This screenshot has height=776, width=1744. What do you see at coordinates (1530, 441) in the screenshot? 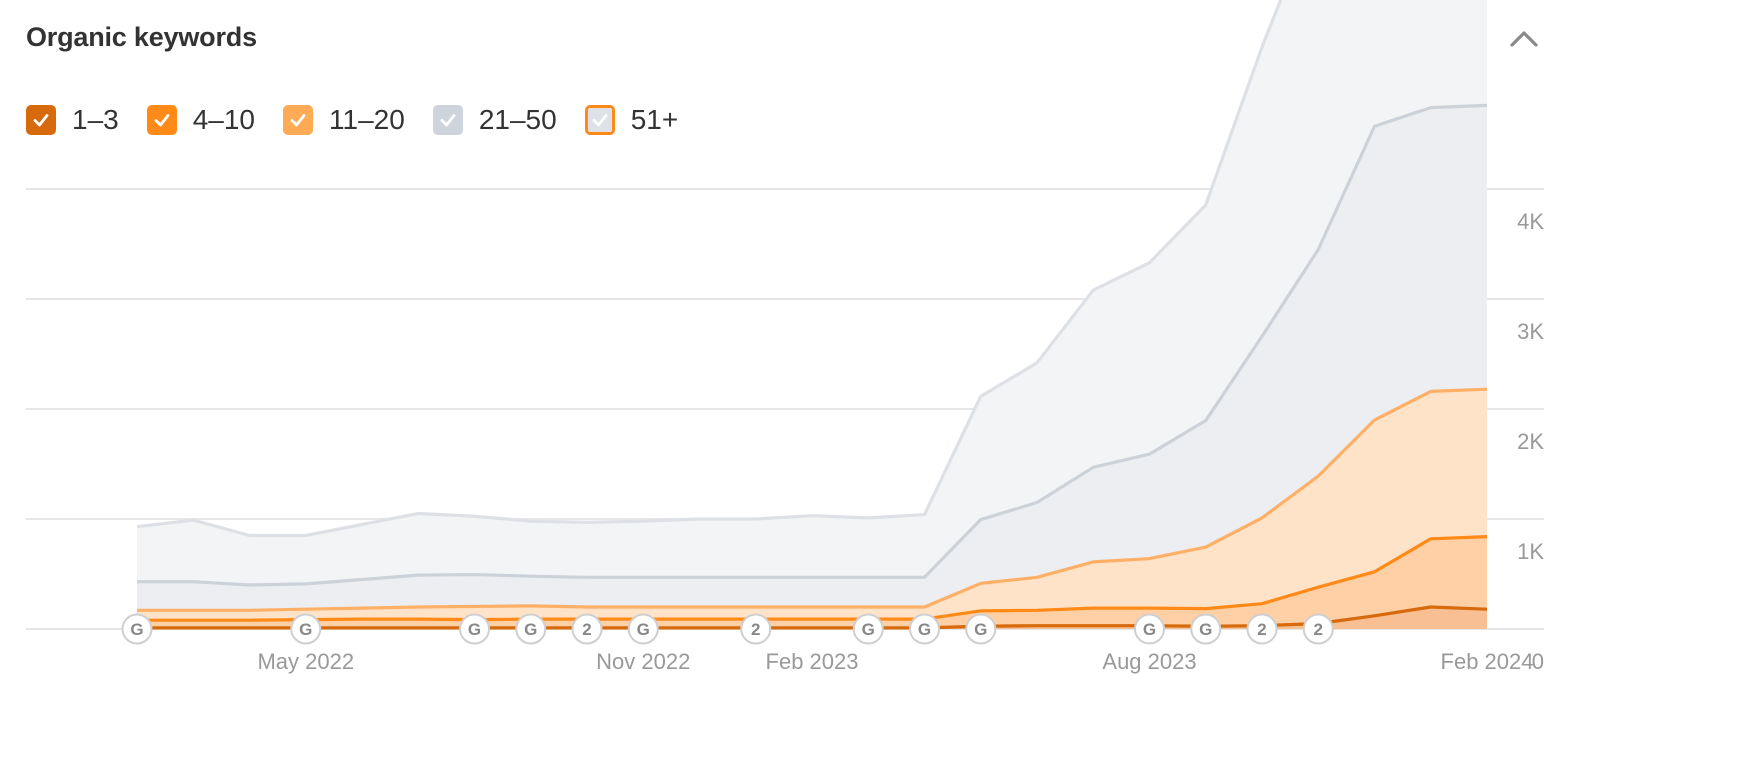
I see `y-tick-label: 2K` at bounding box center [1530, 441].